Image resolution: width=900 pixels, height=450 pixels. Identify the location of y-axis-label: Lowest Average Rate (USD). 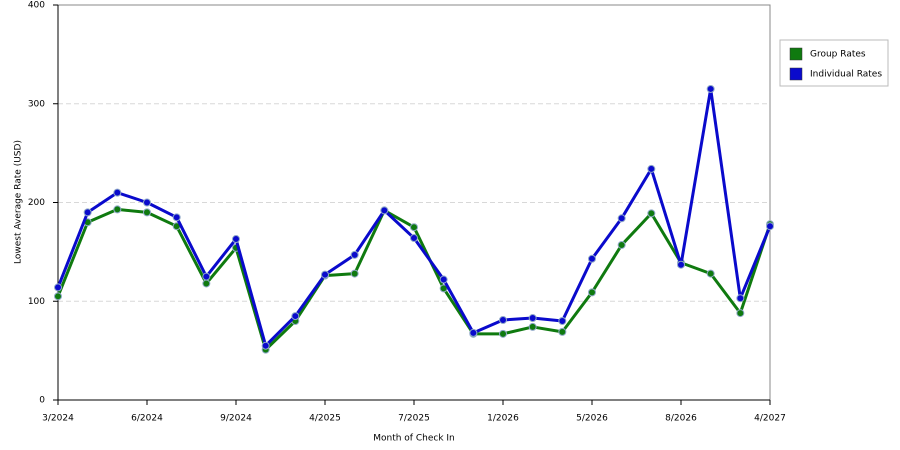
(19, 202).